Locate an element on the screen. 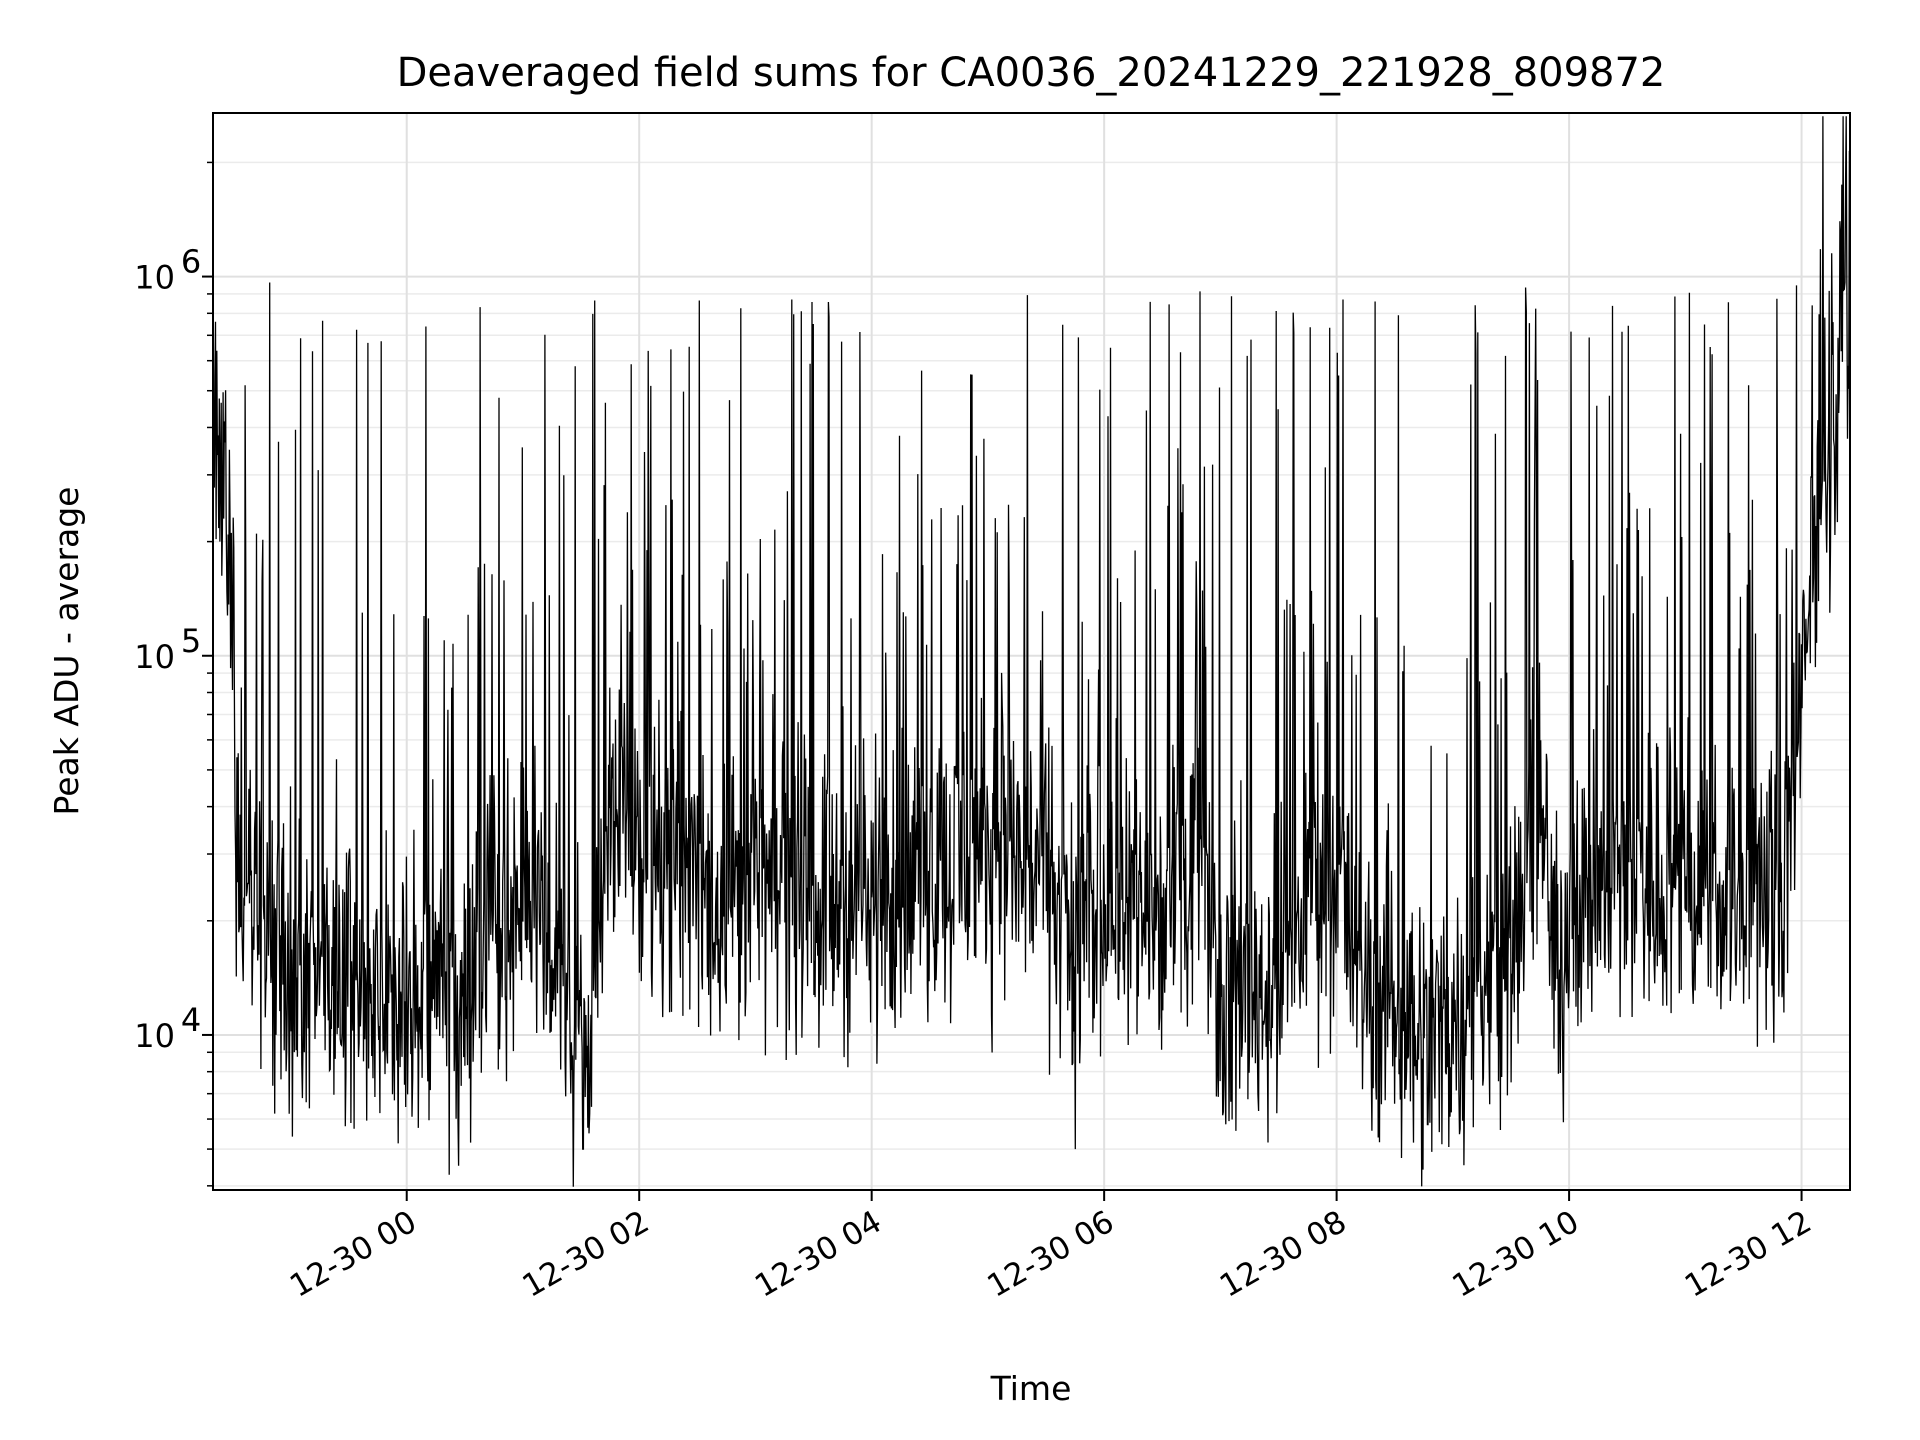  x-axis-label: Time is located at coordinates (1031, 1388).